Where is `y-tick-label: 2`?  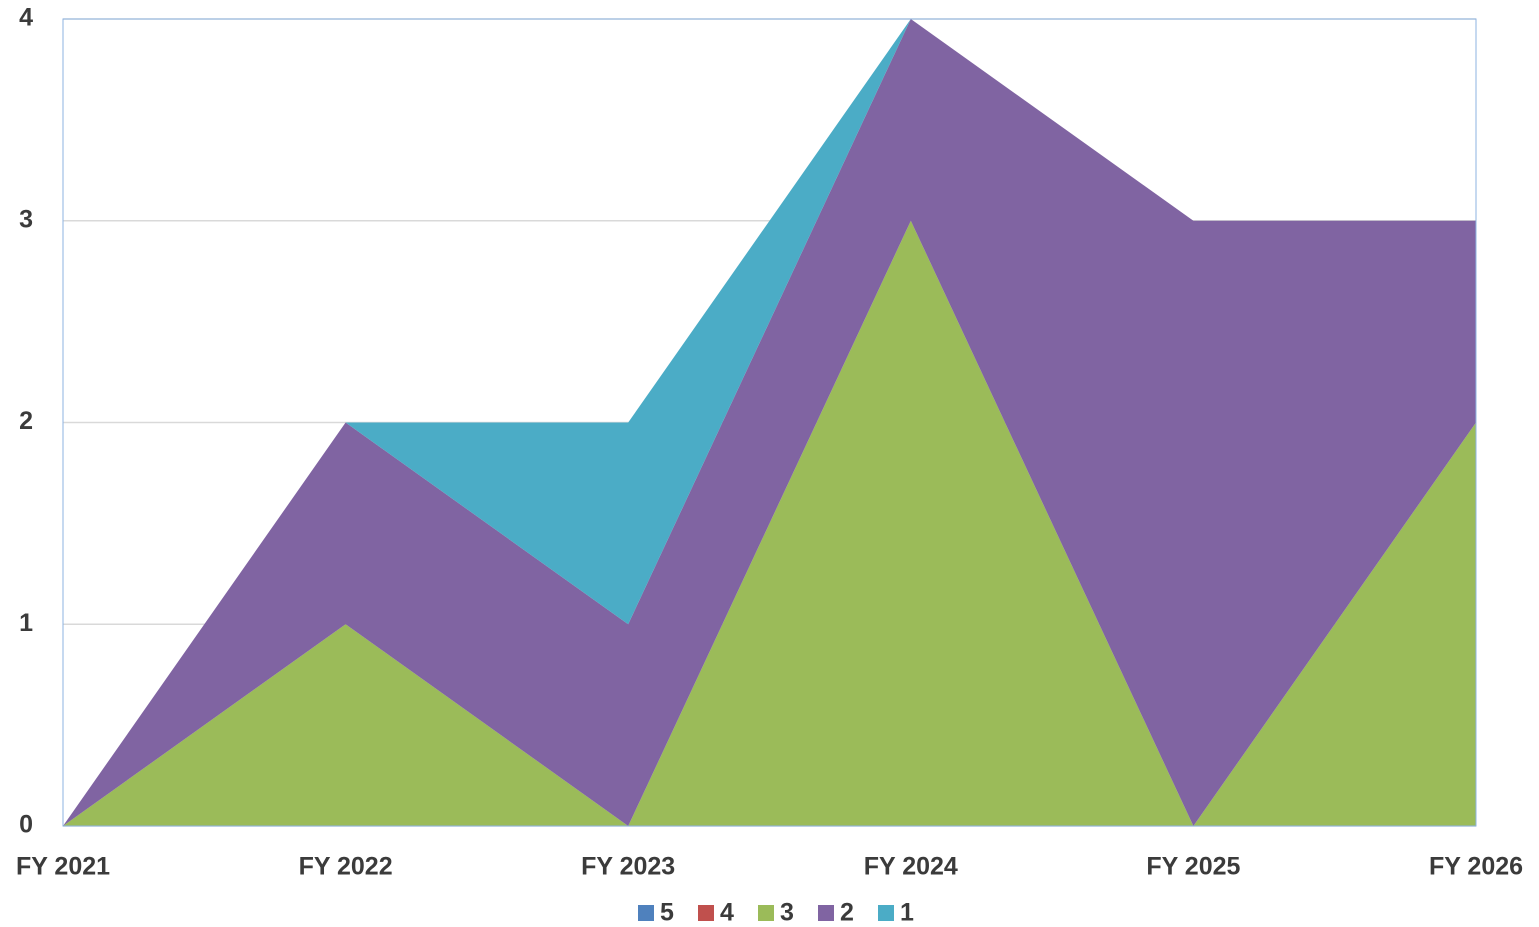 y-tick-label: 2 is located at coordinates (26, 421).